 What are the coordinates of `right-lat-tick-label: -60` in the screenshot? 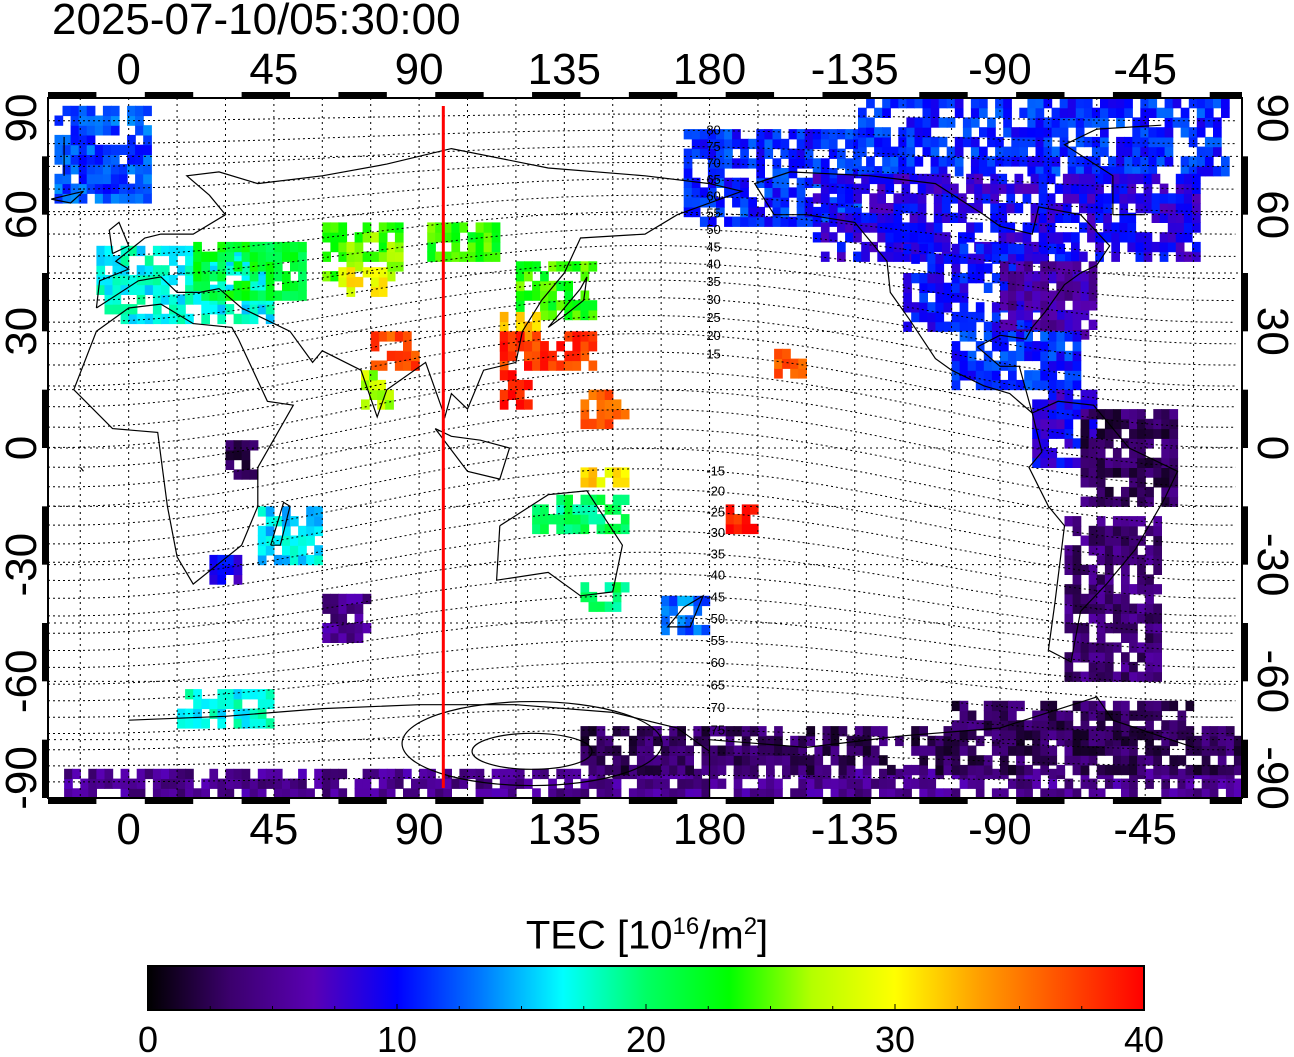 It's located at (1271, 682).